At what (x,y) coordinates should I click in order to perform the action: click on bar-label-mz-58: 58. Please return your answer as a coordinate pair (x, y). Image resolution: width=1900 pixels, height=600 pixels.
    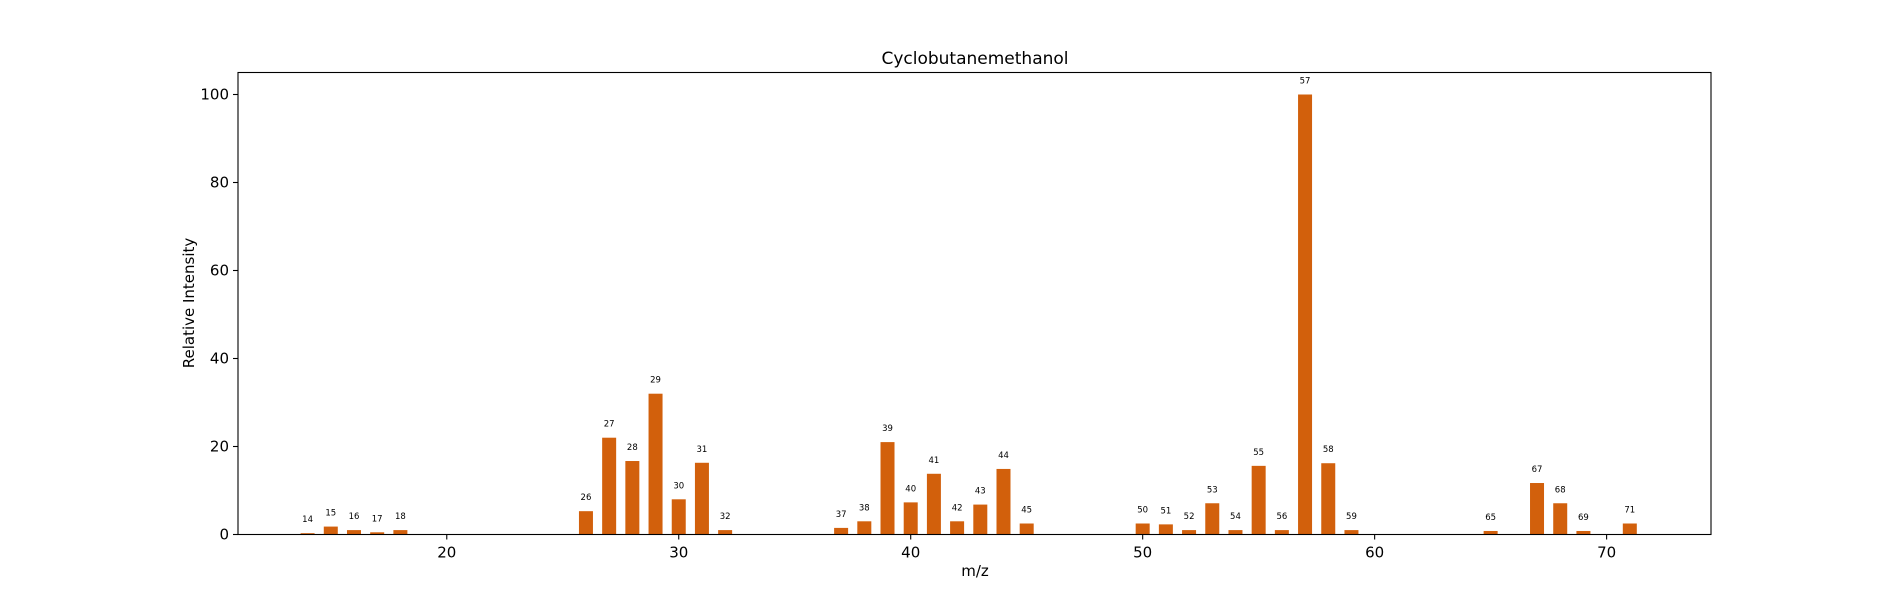
    Looking at the image, I should click on (1328, 450).